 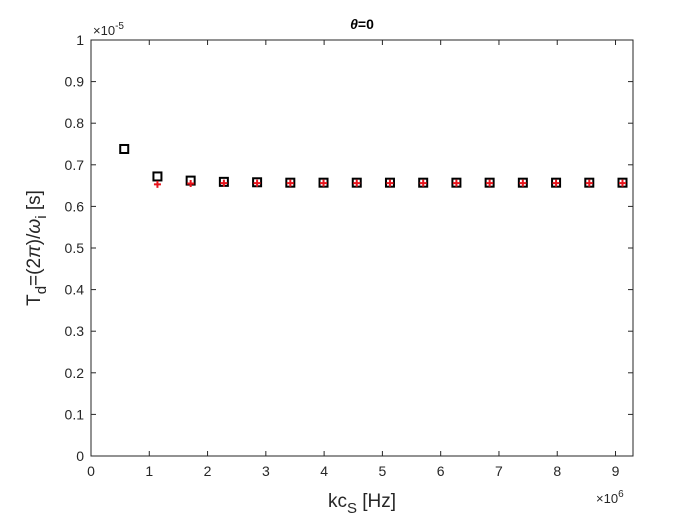 What do you see at coordinates (149, 471) in the screenshot?
I see `x-tick-label: 1` at bounding box center [149, 471].